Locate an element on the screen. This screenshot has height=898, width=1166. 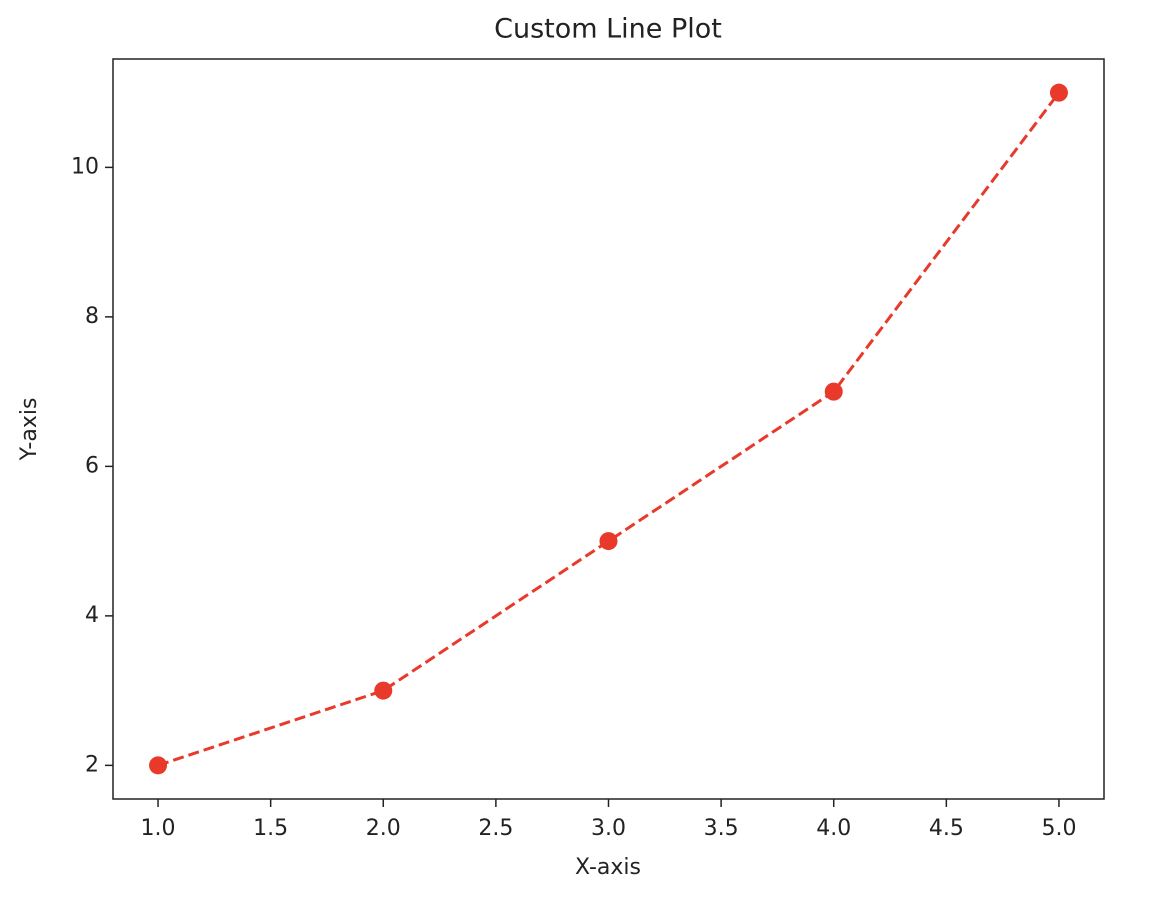
x-tick-label: 4.0 is located at coordinates (833, 828).